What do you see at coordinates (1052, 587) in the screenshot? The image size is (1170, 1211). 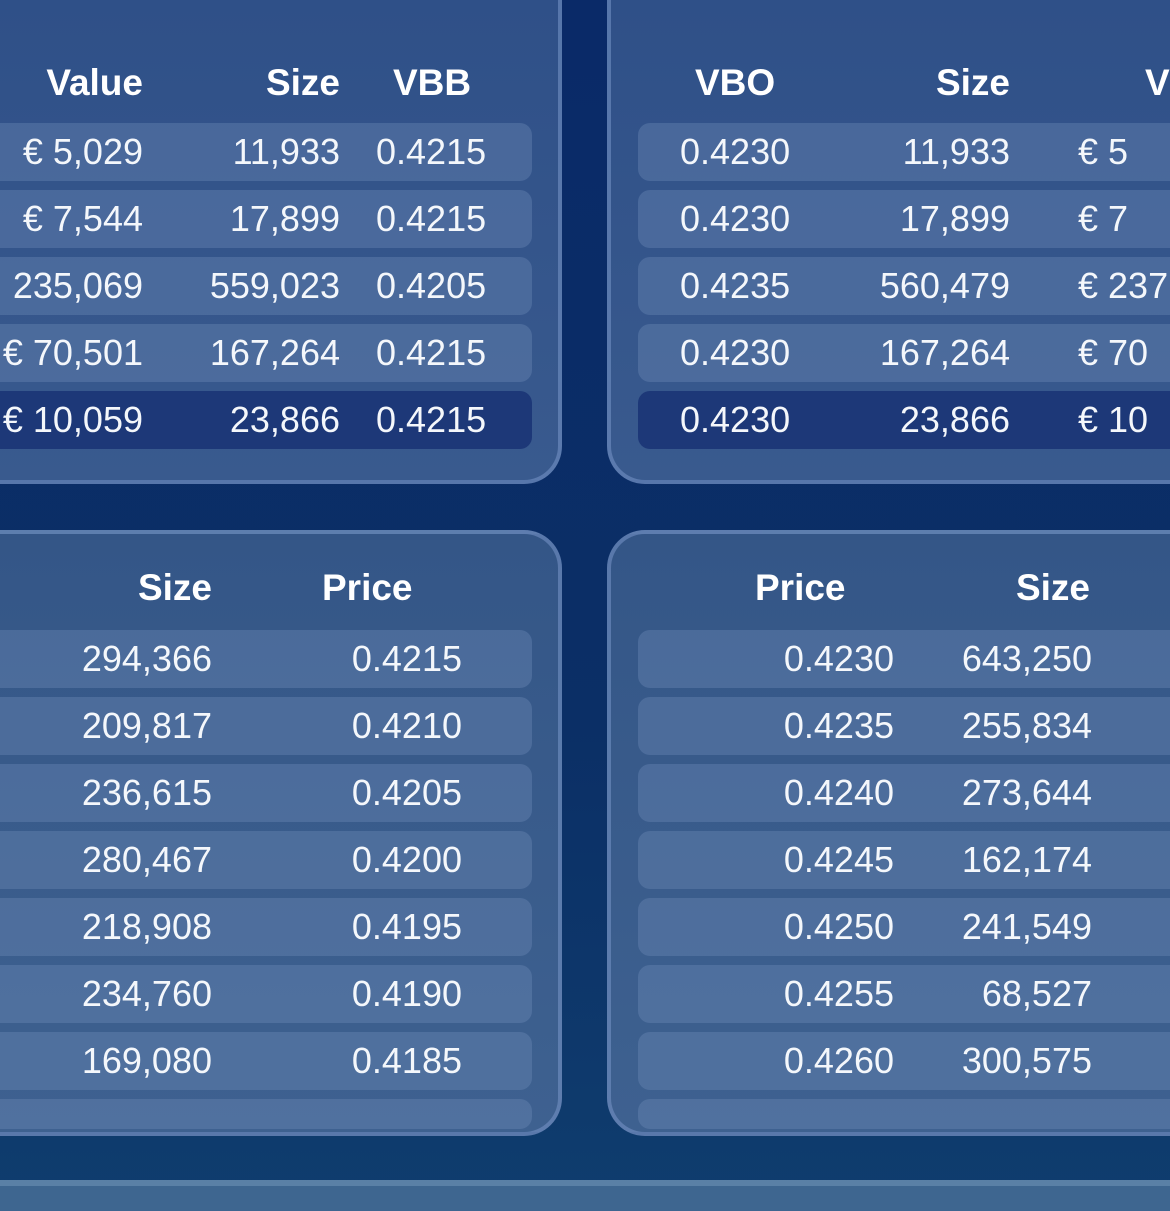 I see `asks-header-size: Size` at bounding box center [1052, 587].